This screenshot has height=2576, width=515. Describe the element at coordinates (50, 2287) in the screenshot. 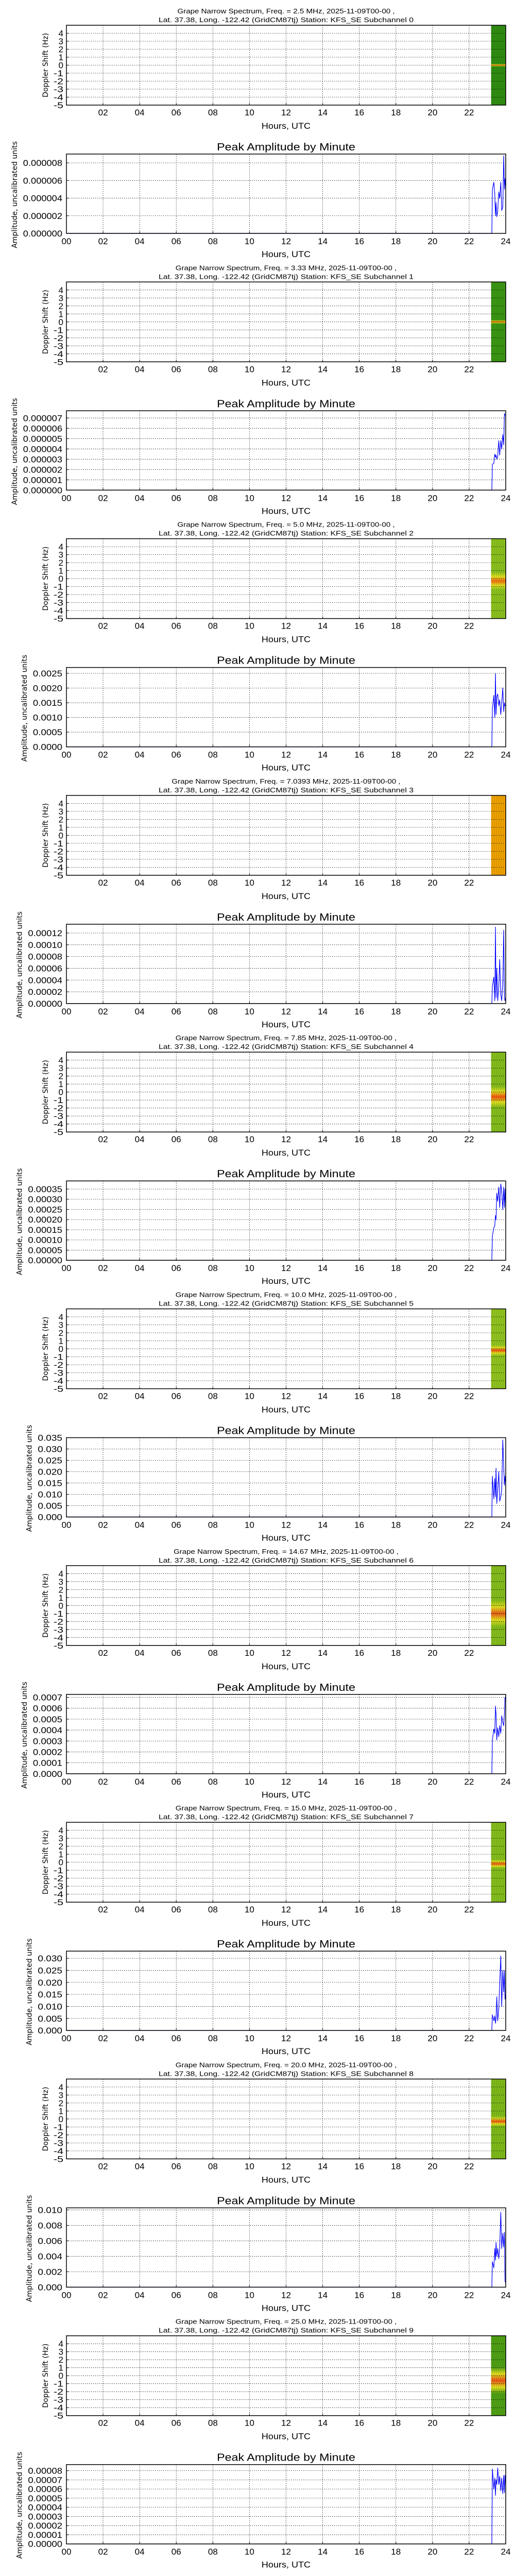

I see `y-tick-label: 0.000` at that location.